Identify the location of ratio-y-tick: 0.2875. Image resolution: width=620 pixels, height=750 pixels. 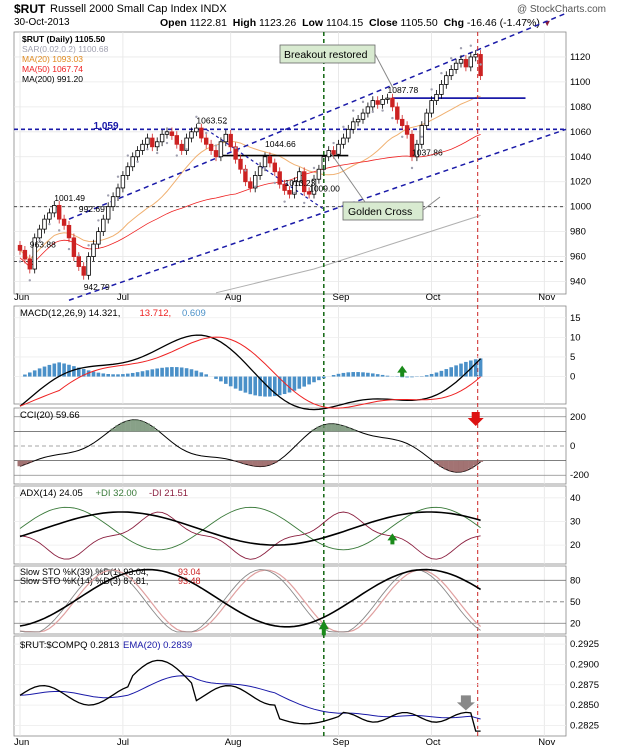
(584, 685).